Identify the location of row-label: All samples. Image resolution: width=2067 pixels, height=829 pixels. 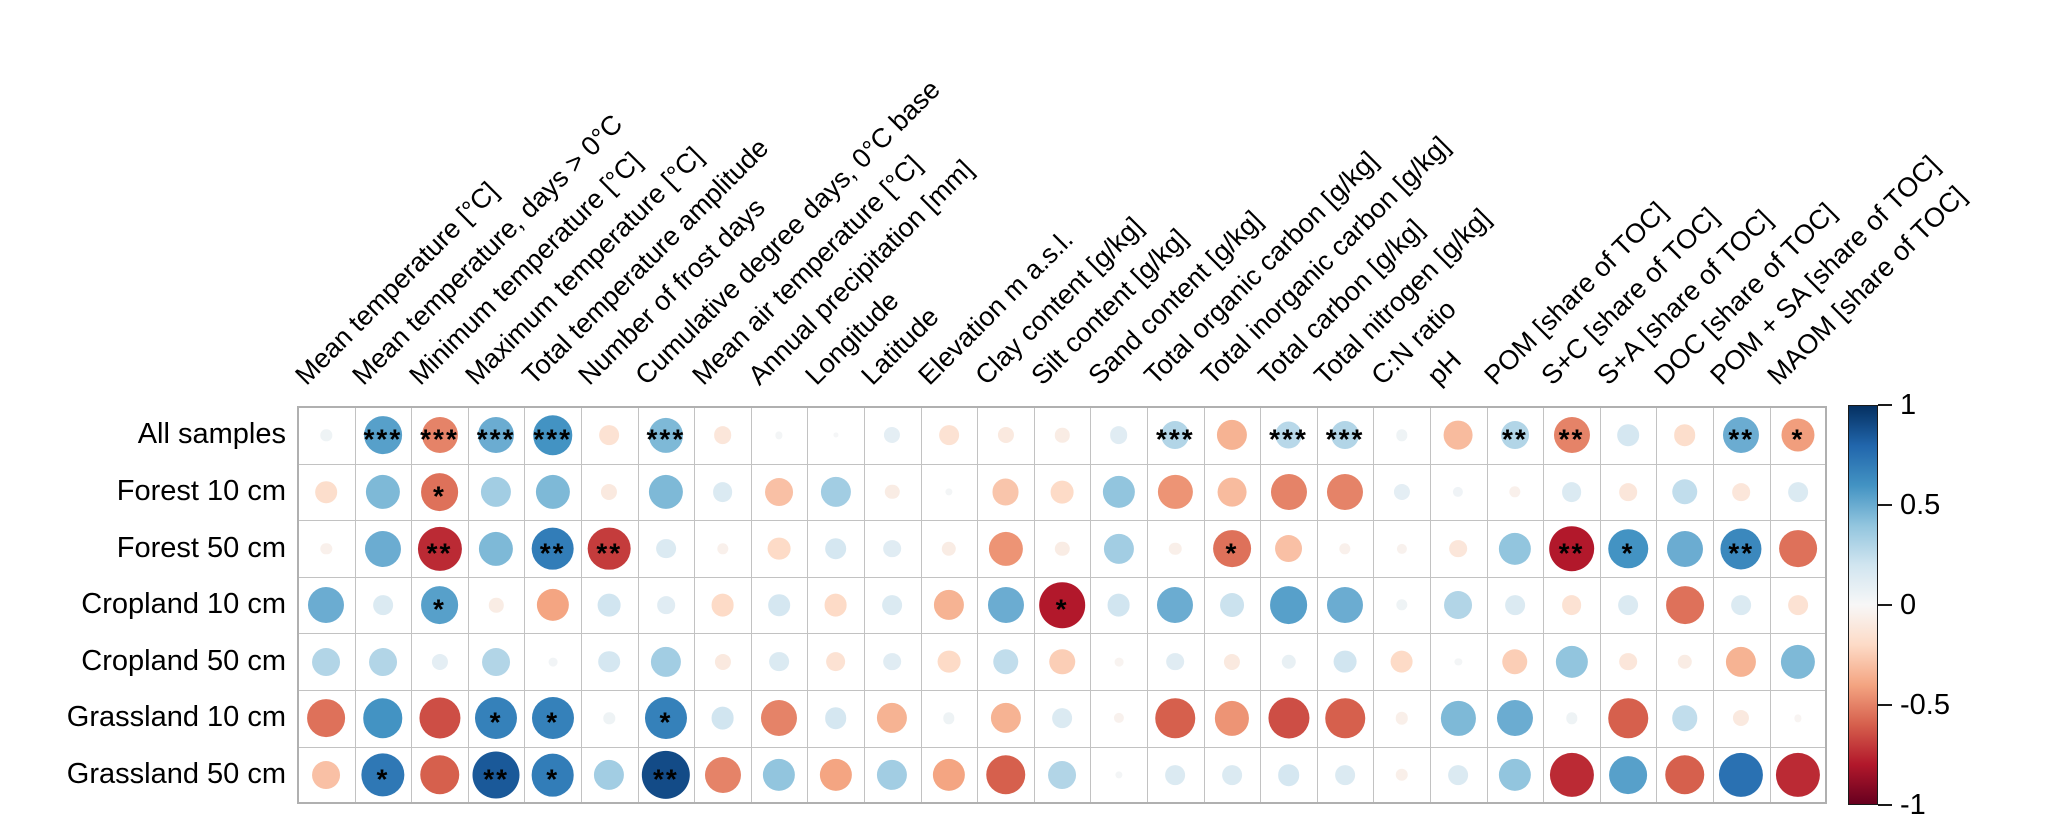
(211, 434).